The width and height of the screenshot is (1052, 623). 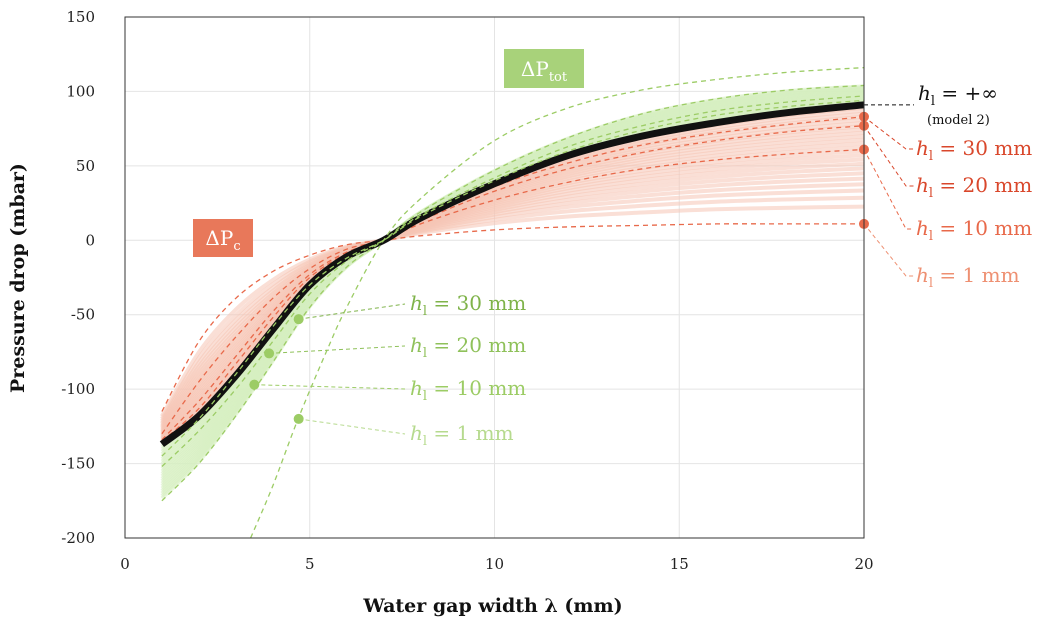 I want to click on model2-rhs: = +∞, so click(x=966, y=93).